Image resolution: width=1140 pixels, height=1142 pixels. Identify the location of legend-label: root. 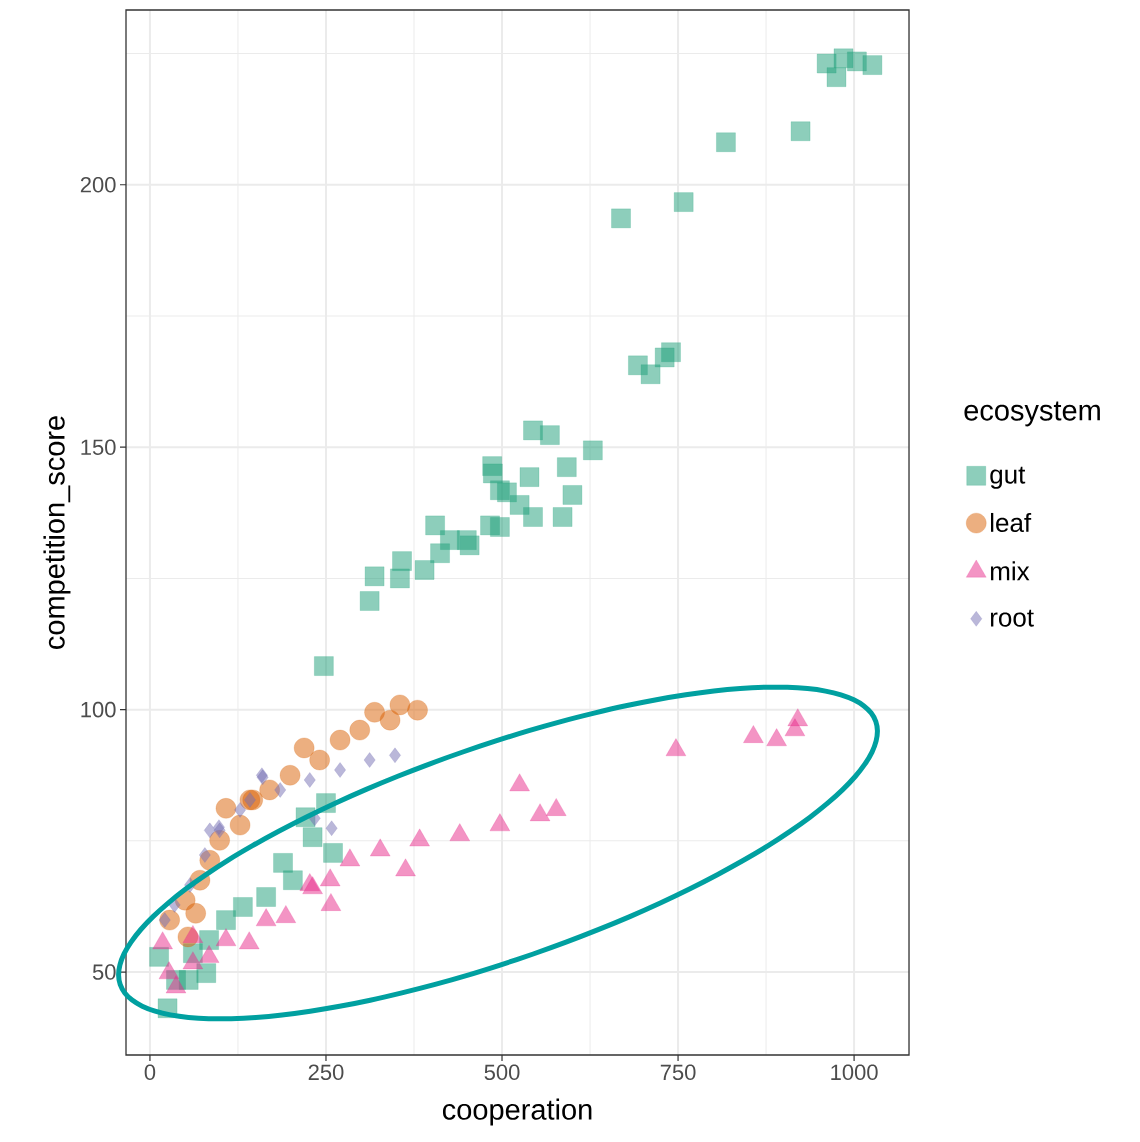
(1012, 618).